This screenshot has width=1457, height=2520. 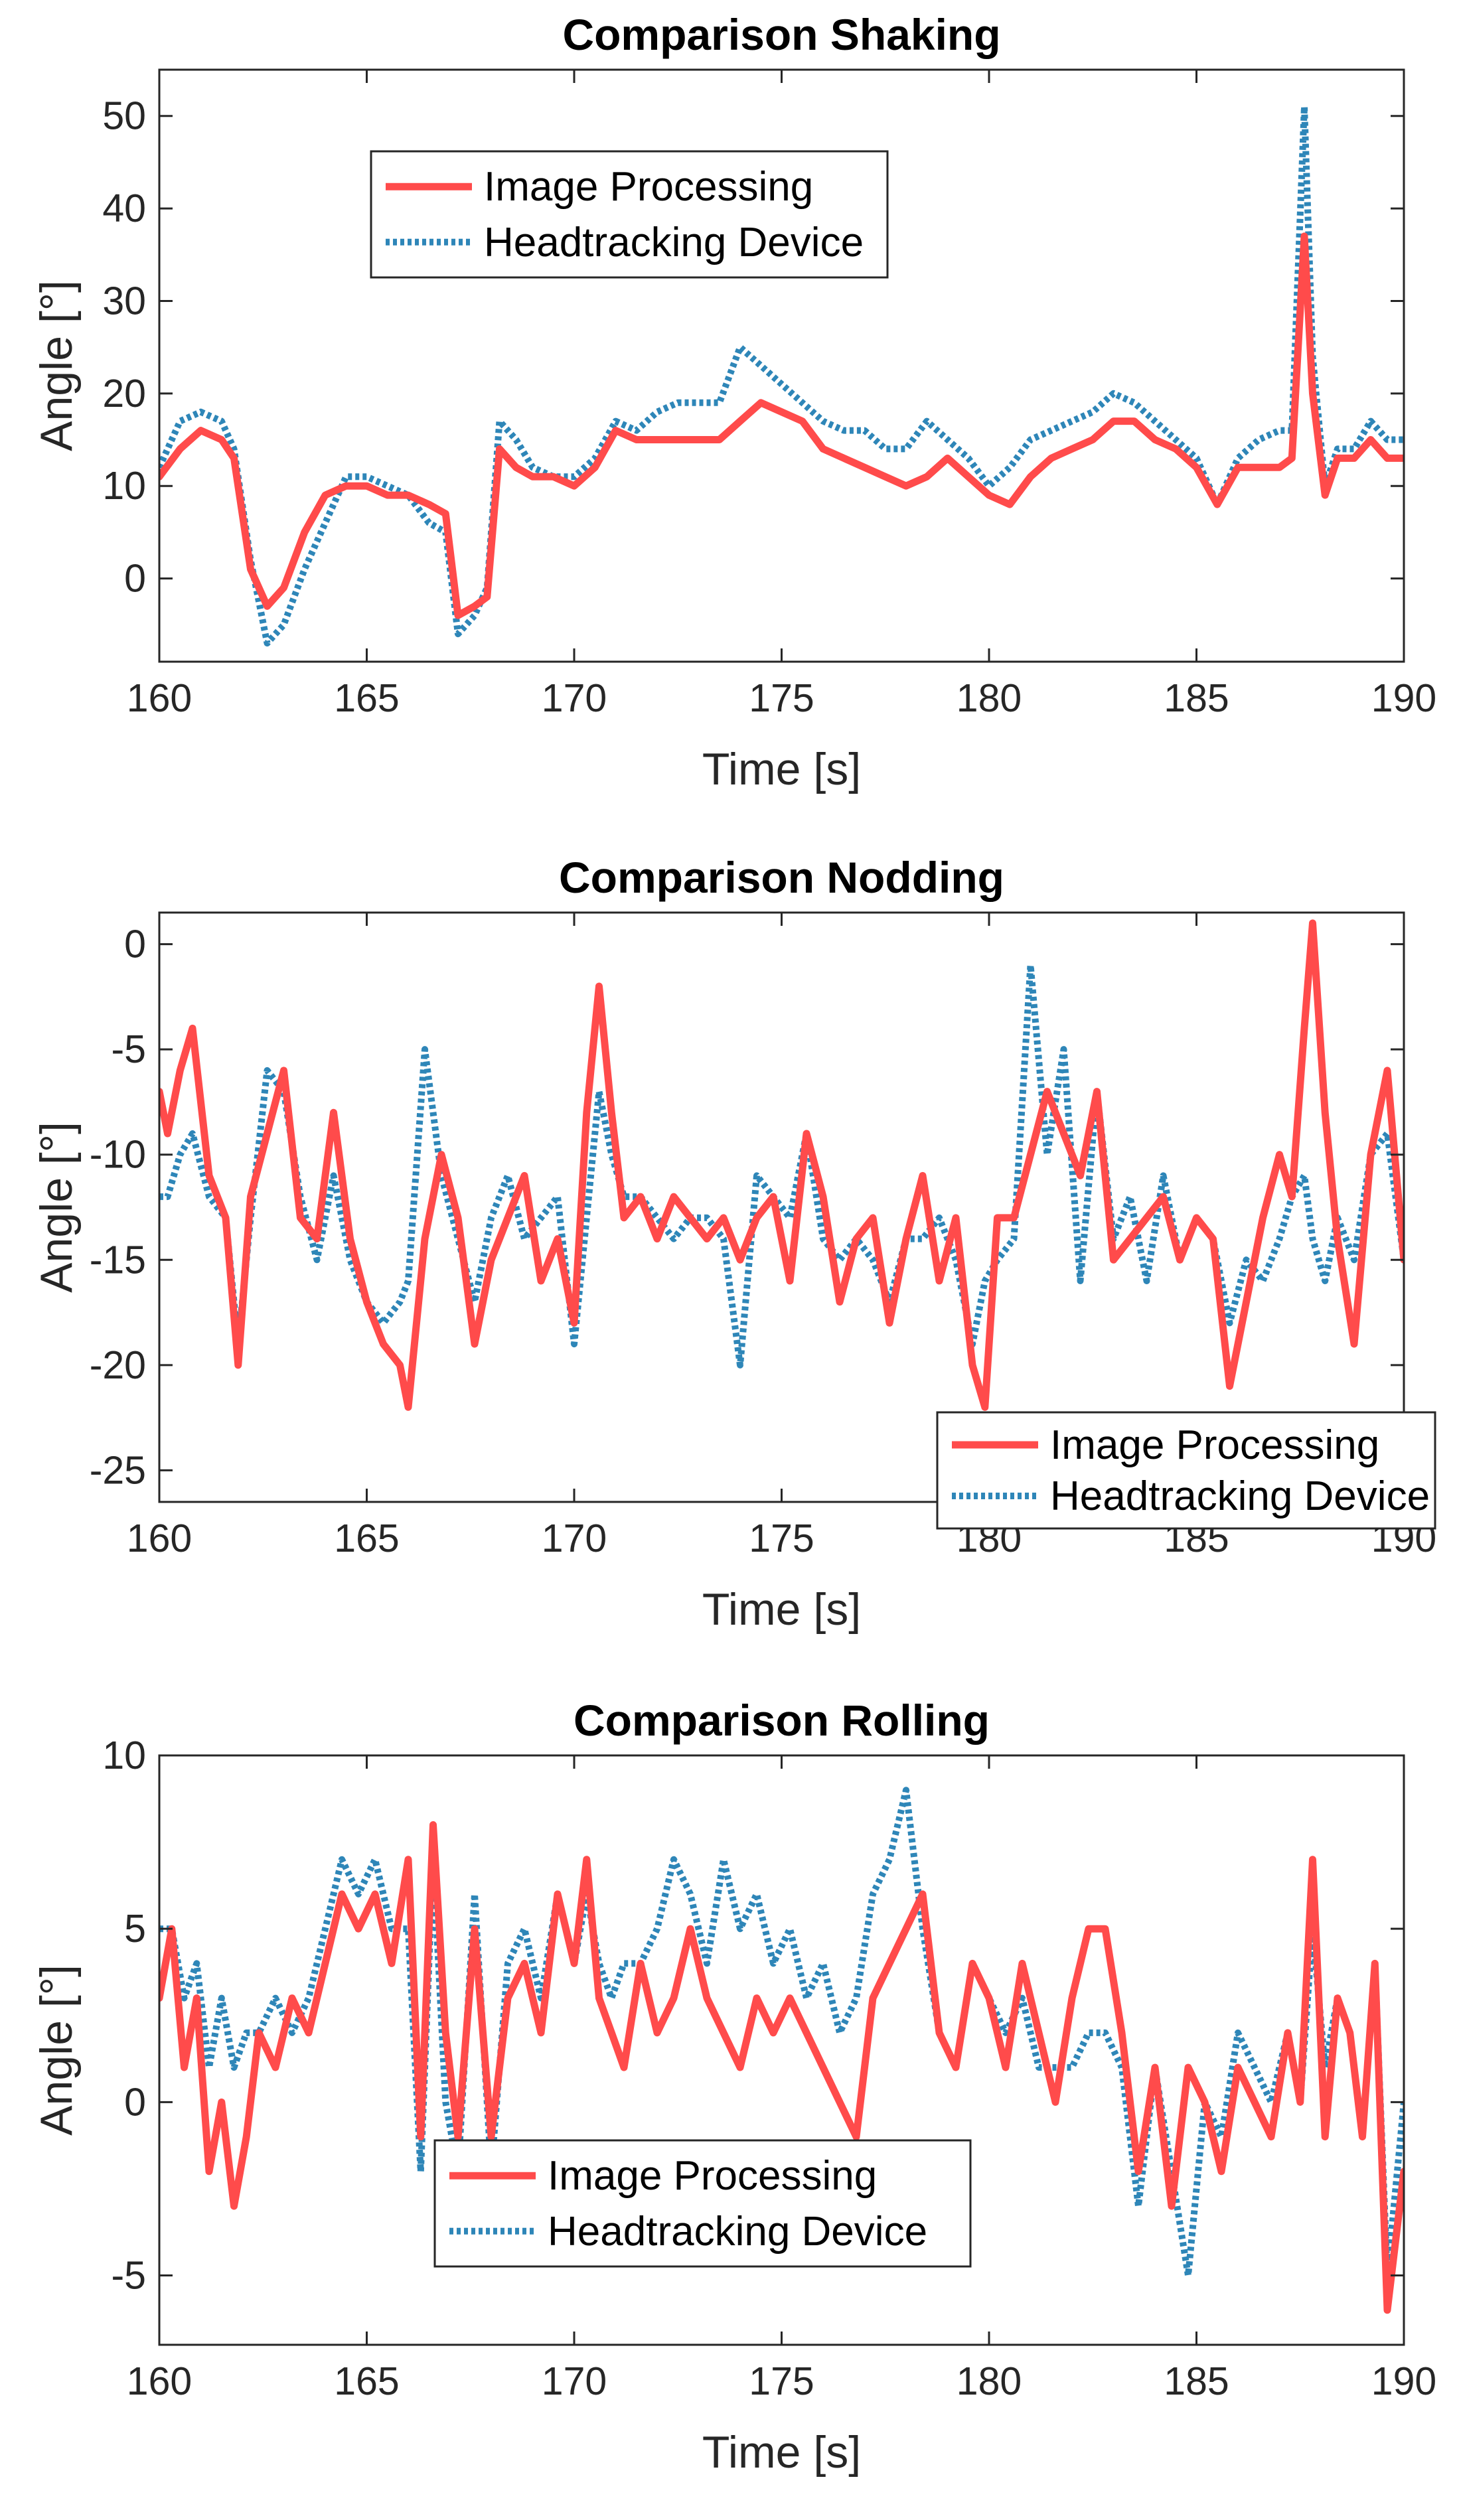 I want to click on y-tick-label: 5, so click(x=135, y=1929).